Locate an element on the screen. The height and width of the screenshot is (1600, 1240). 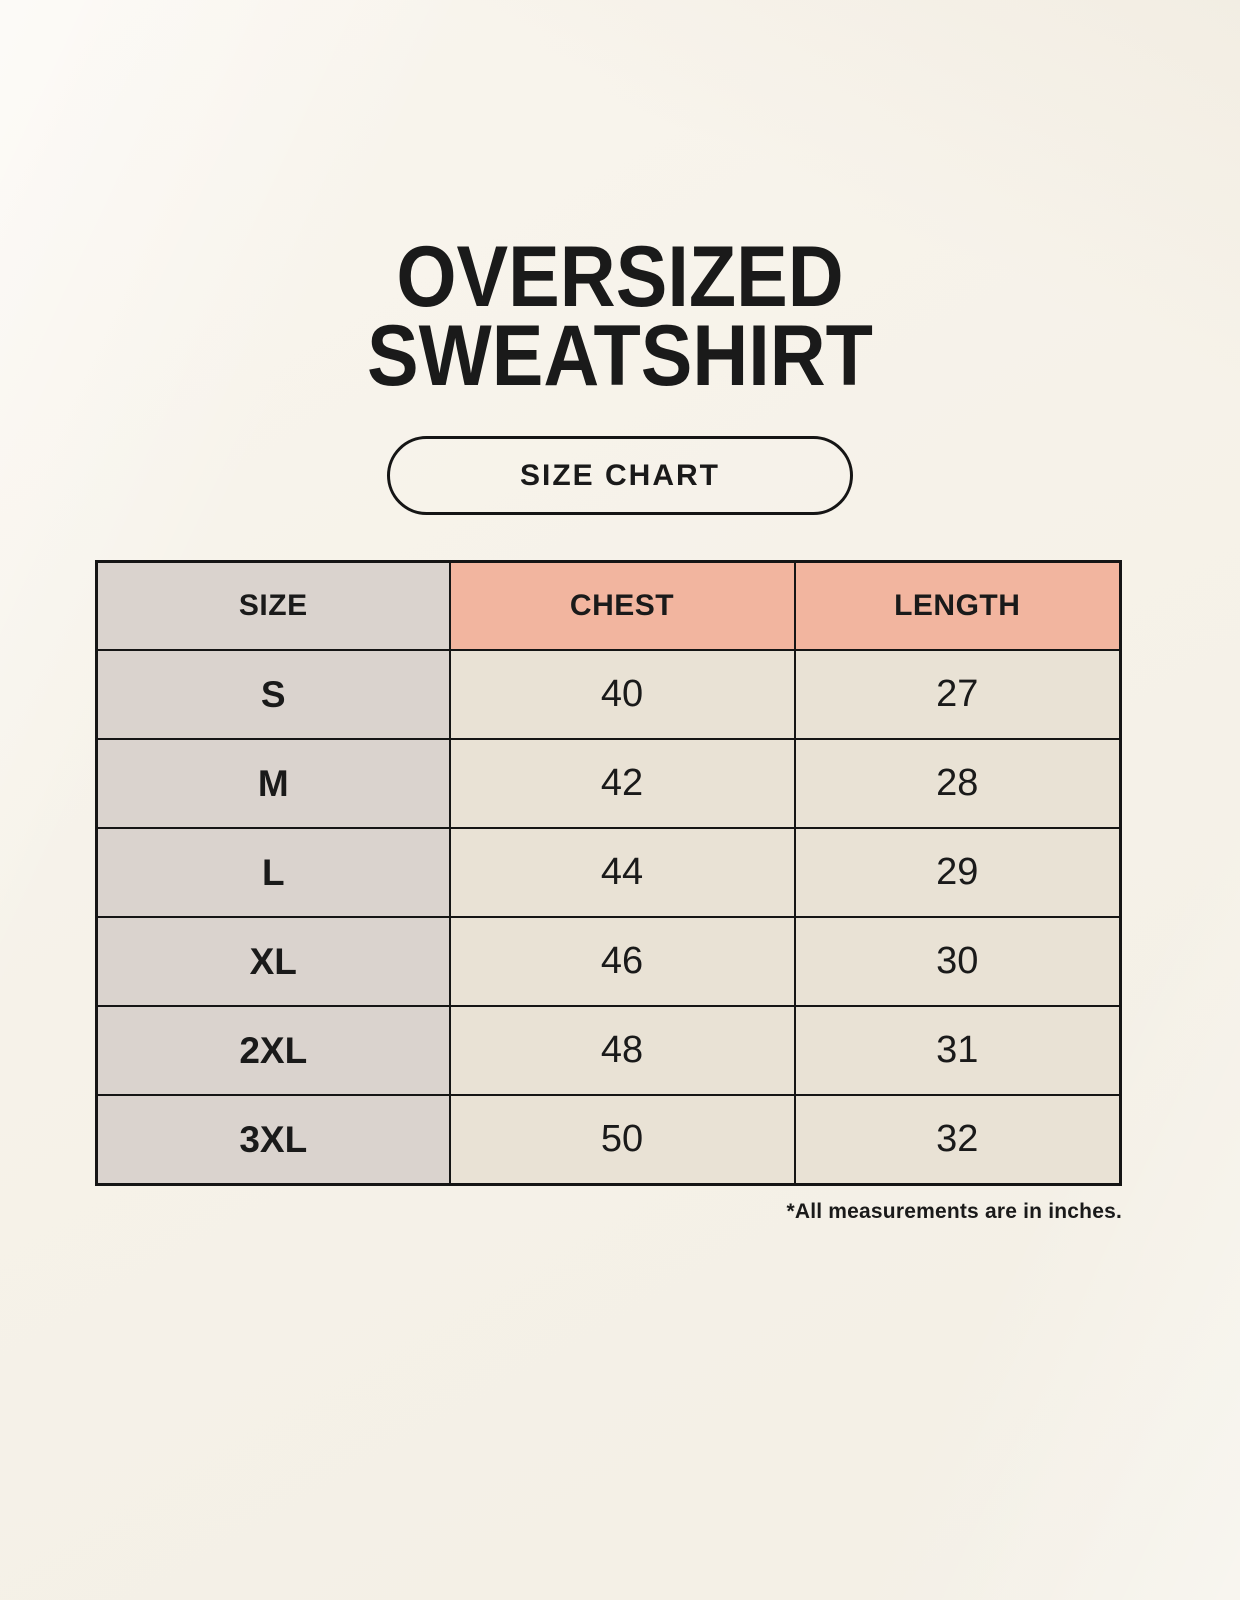
table-row: L 44 29 is located at coordinates (608, 873).